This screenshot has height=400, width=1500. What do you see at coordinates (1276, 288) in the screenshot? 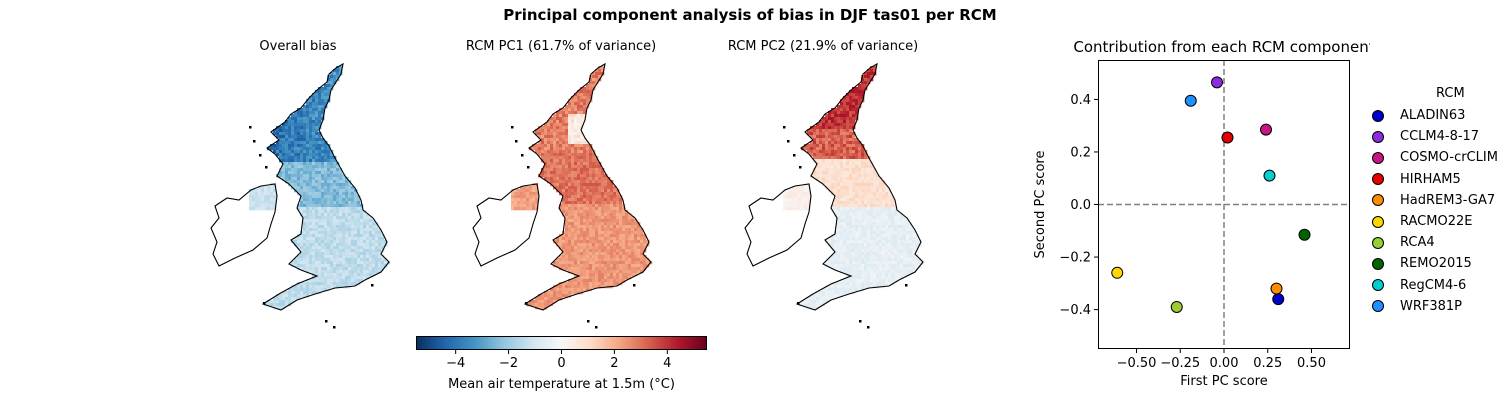
I see `point-hadrem3-ga7` at bounding box center [1276, 288].